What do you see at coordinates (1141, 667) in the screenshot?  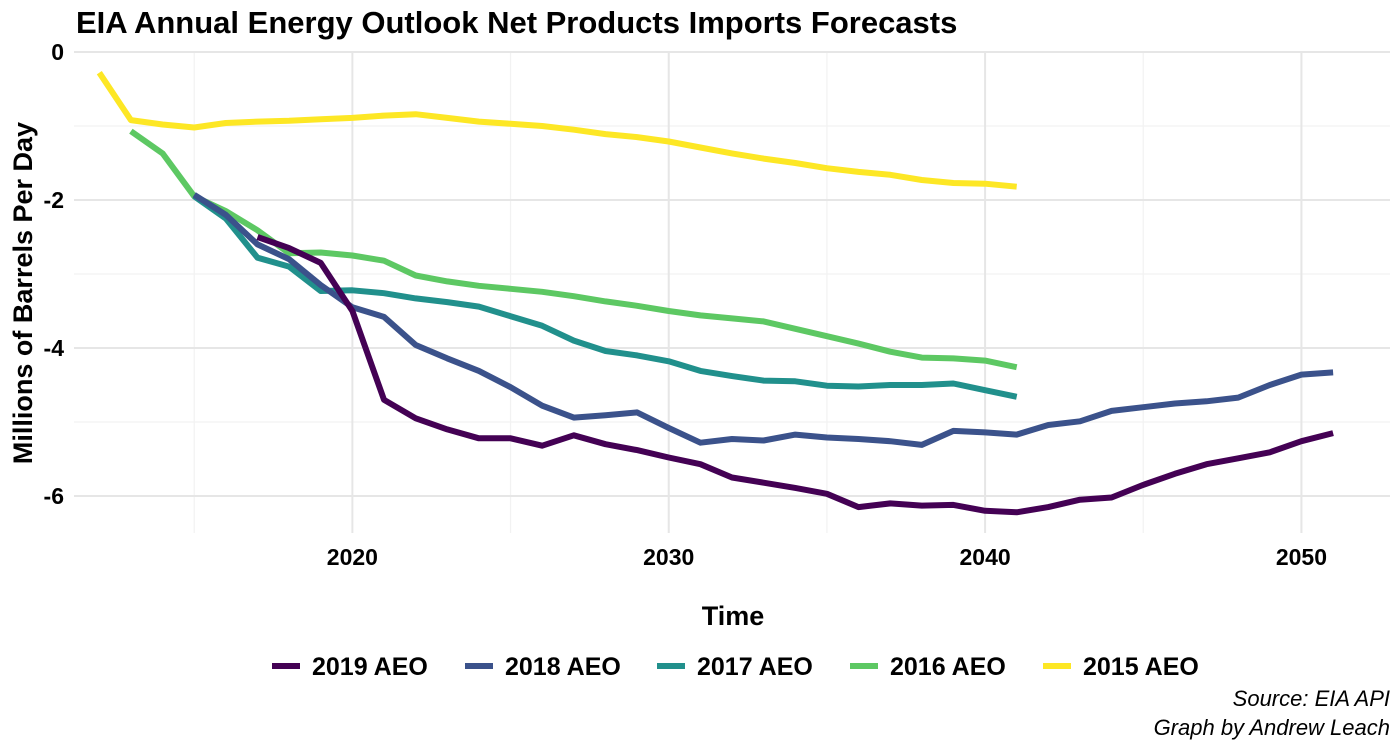 I see `legend-label: 2015 AEO` at bounding box center [1141, 667].